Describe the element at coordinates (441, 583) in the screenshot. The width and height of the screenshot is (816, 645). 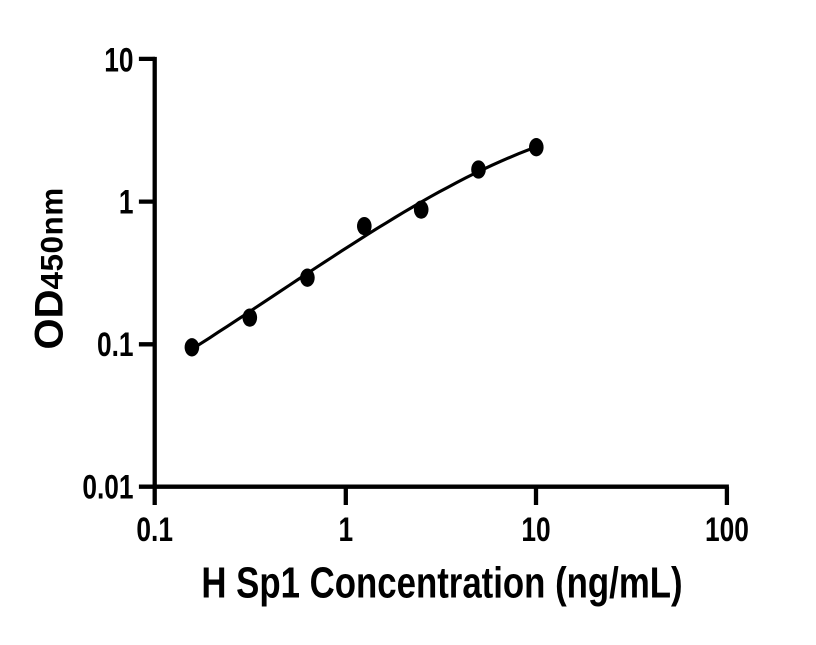
I see `svg-text: H Sp1 Concentration (ng/mL)` at that location.